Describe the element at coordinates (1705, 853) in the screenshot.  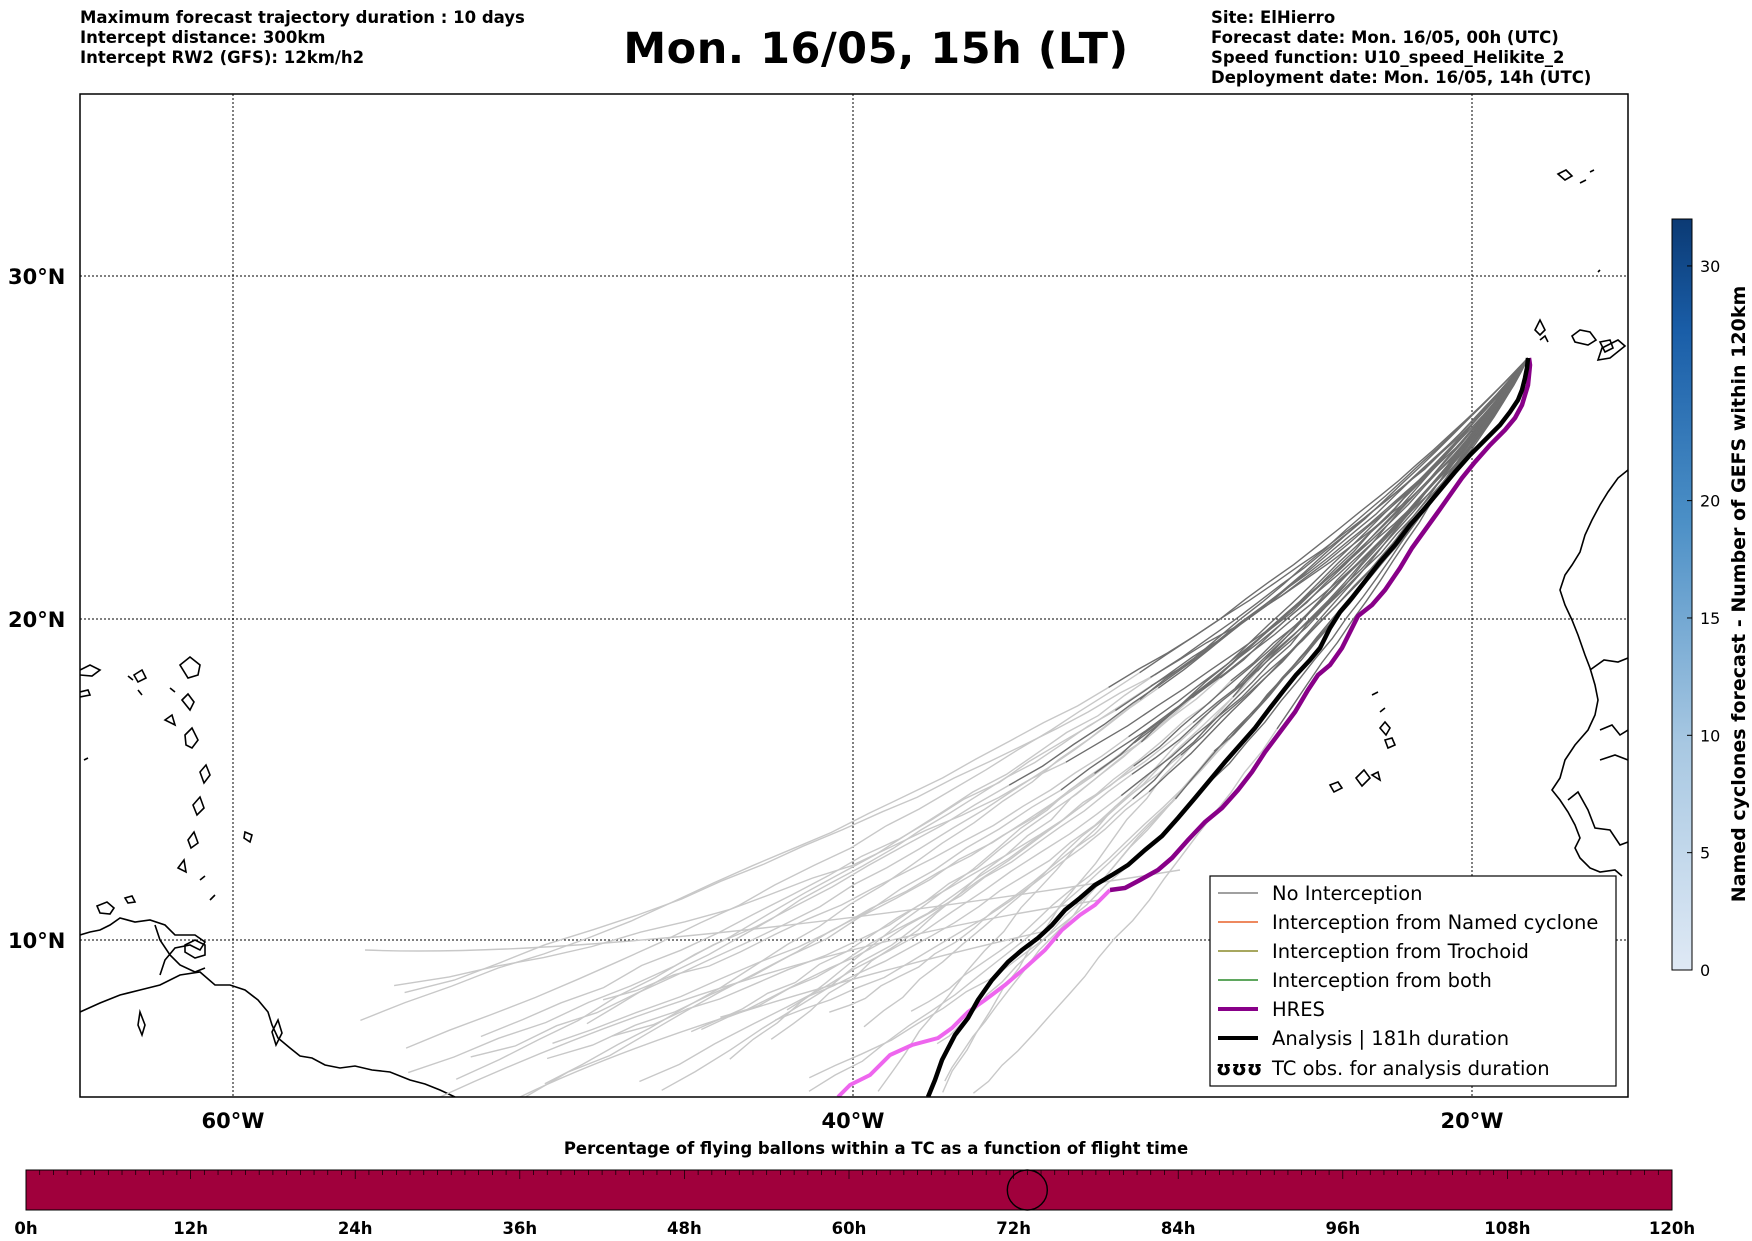
I see `colorbar-tick-label: 5` at that location.